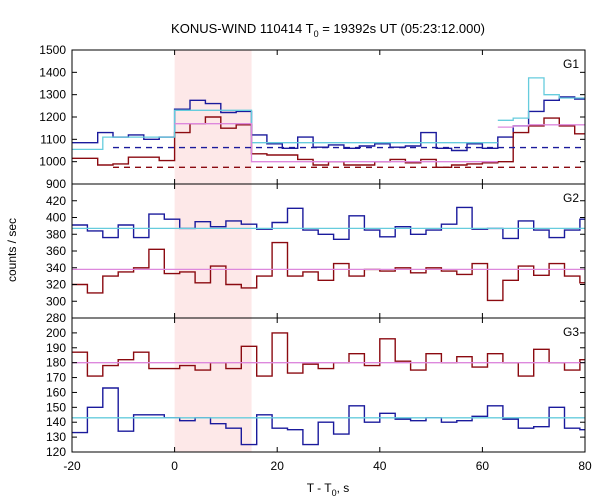  Describe the element at coordinates (56, 363) in the screenshot. I see `y-tick-label: 180` at that location.